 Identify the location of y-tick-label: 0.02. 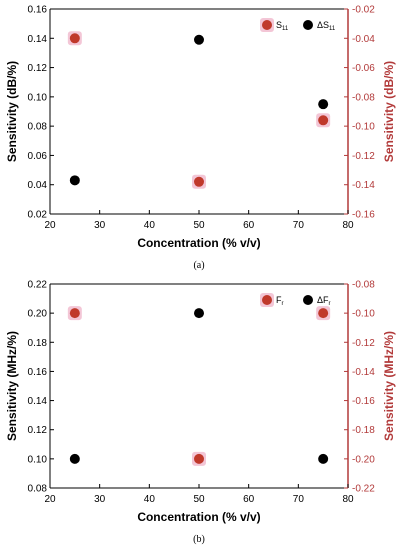
(38, 215).